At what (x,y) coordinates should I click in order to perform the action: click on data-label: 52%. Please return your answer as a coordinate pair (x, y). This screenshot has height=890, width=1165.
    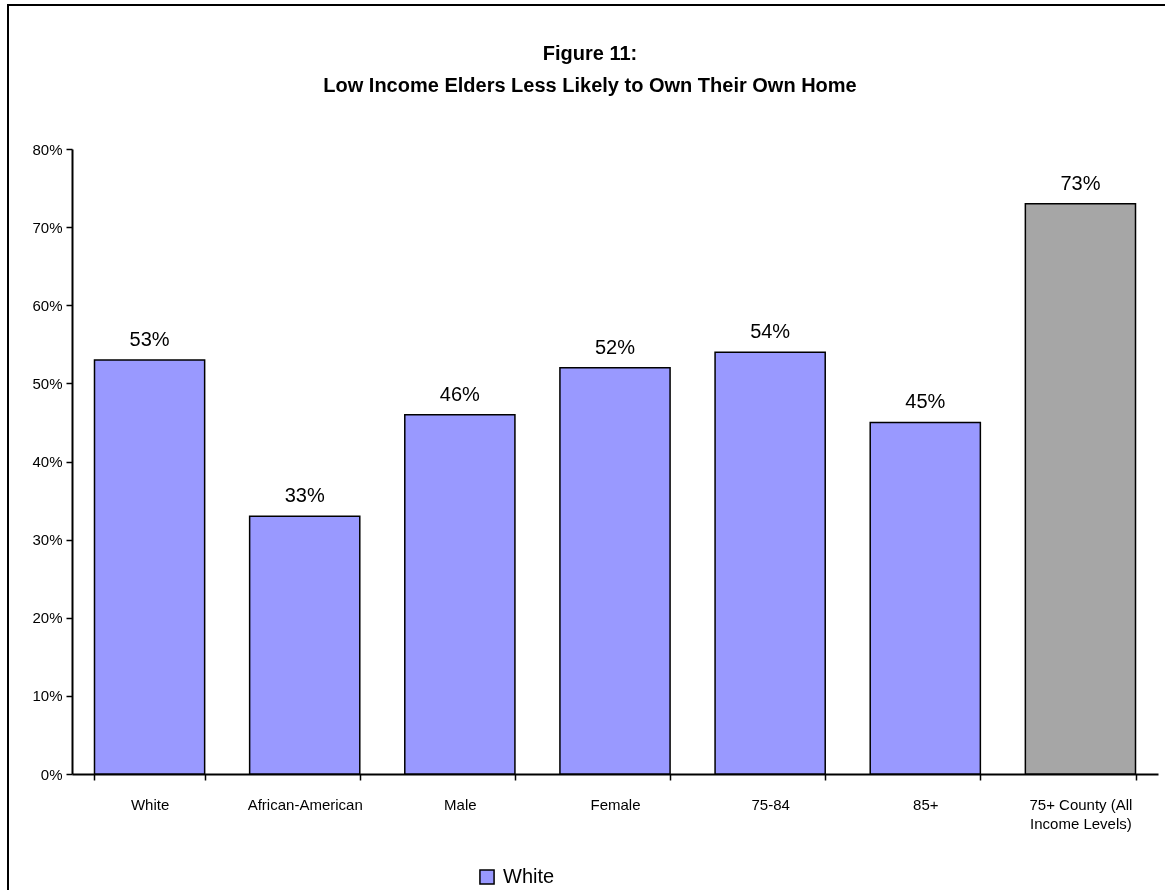
    Looking at the image, I should click on (615, 346).